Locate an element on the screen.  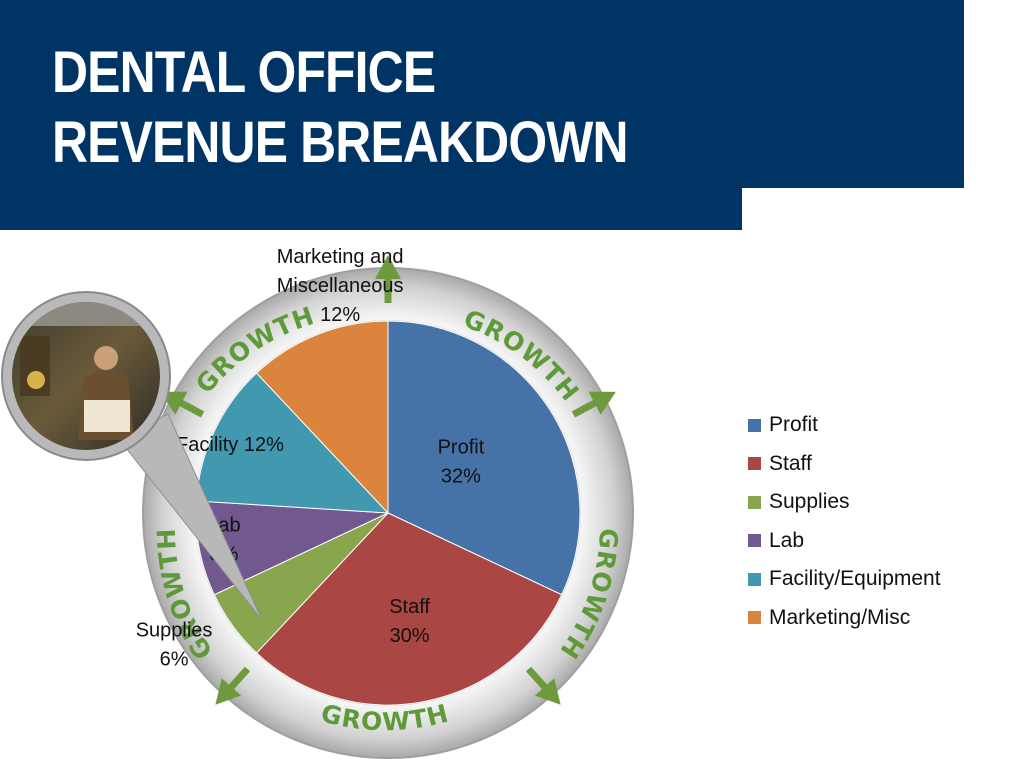
title-line-1: DENTAL OFFICE is located at coordinates (244, 72).